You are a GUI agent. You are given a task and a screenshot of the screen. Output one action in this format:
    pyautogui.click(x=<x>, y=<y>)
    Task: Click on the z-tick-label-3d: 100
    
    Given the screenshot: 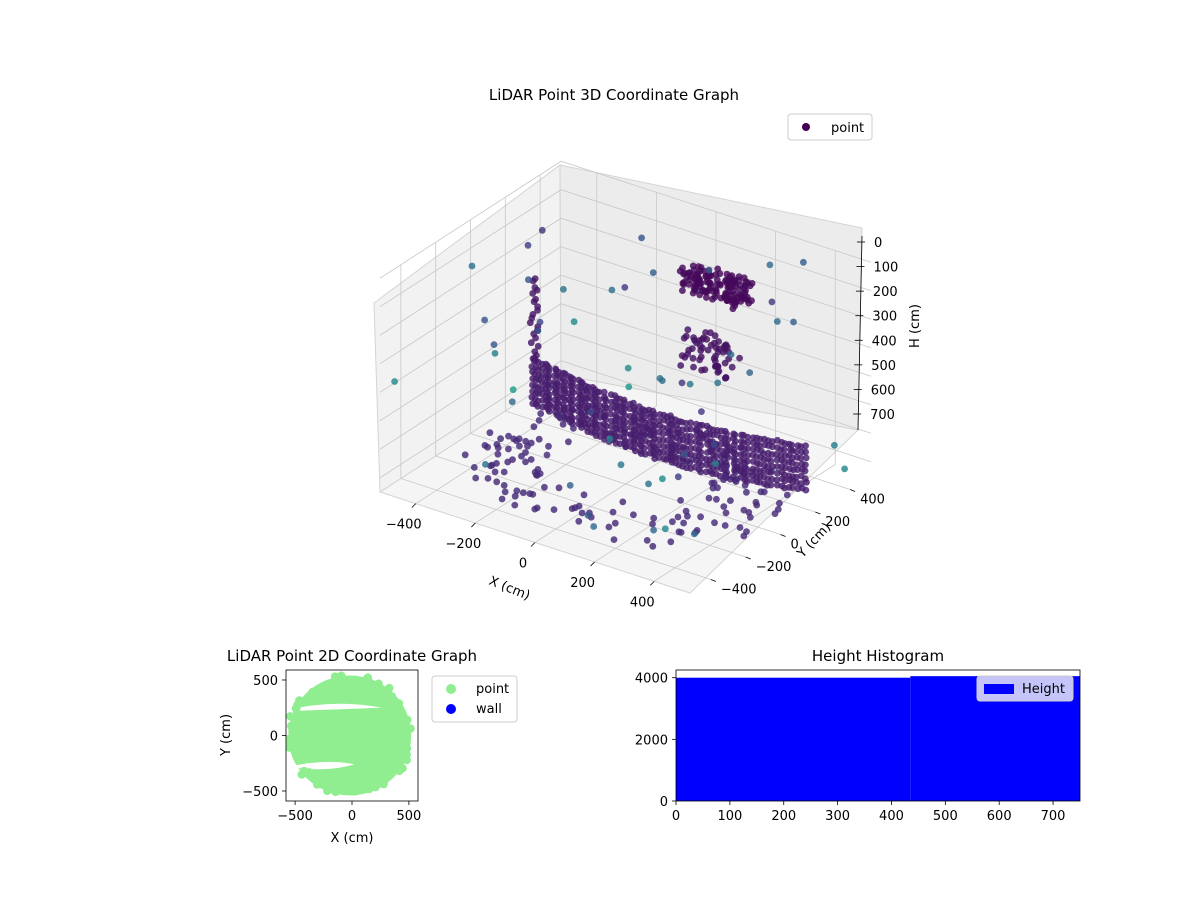 What is the action you would take?
    pyautogui.click(x=885, y=268)
    